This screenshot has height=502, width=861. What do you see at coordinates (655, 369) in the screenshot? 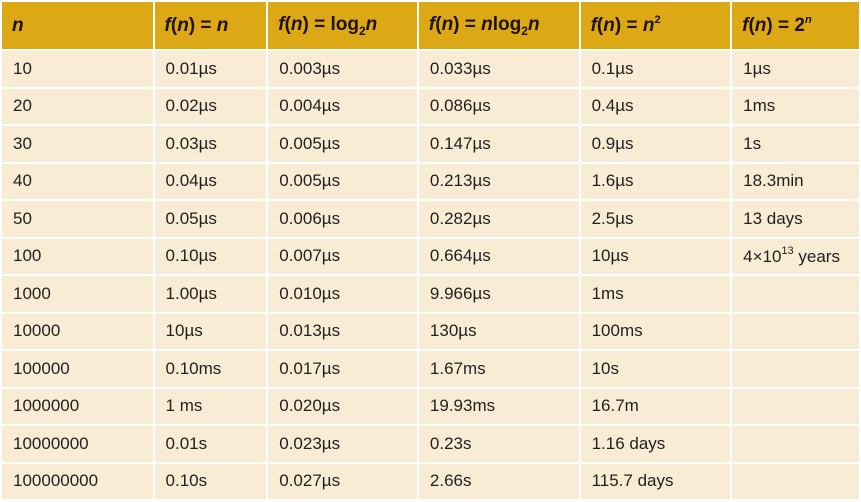
I see `cell-quadratic: 10s` at bounding box center [655, 369].